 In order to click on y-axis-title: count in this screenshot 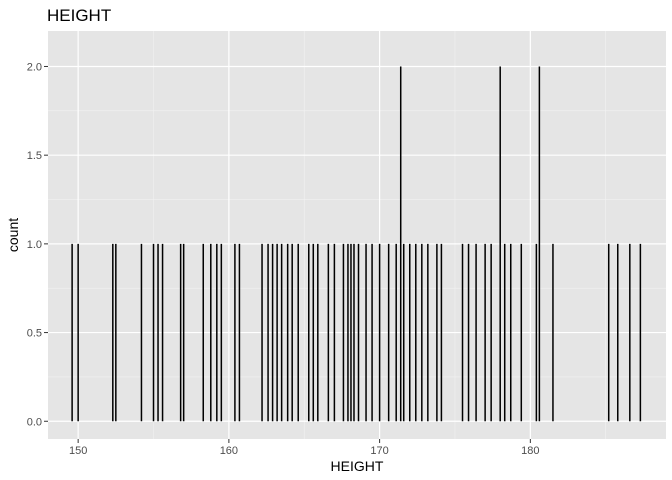, I will do `click(13, 235)`.